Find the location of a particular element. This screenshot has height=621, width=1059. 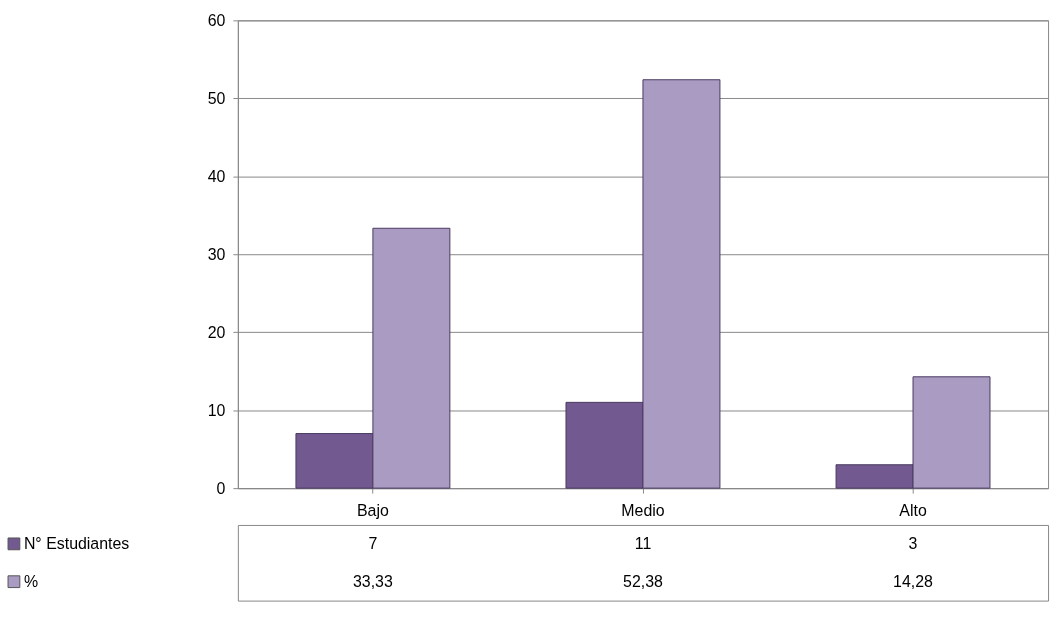

data-label: 14,28 is located at coordinates (913, 581).